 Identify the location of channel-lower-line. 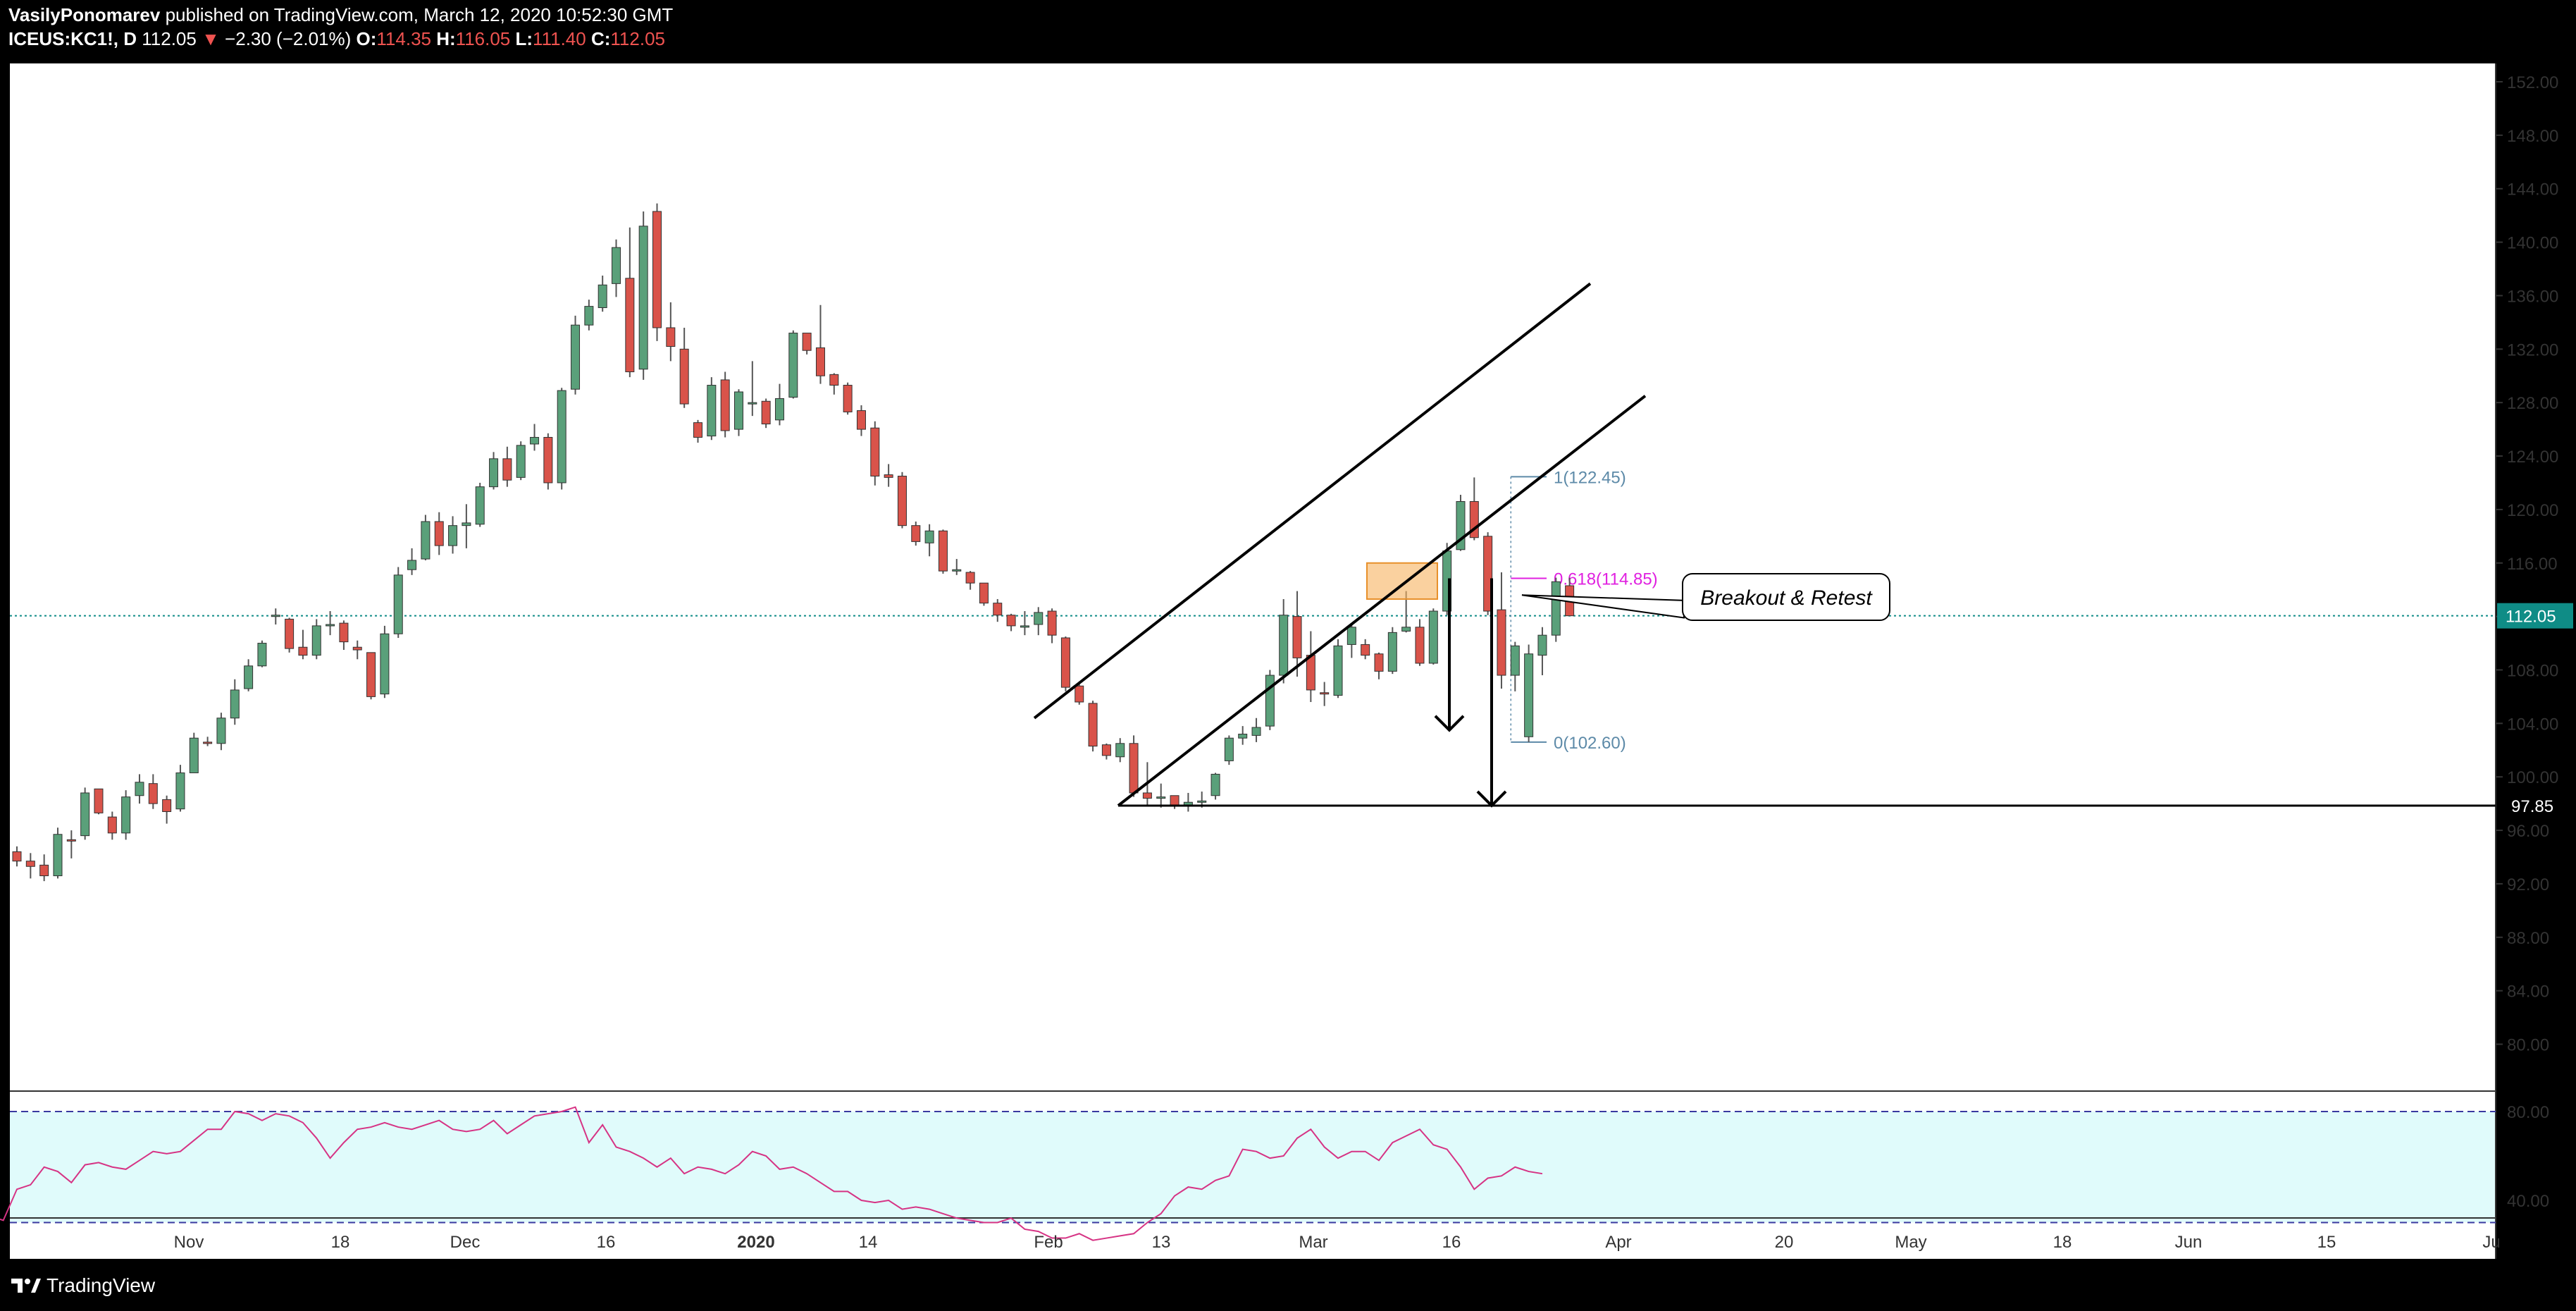
(1382, 601).